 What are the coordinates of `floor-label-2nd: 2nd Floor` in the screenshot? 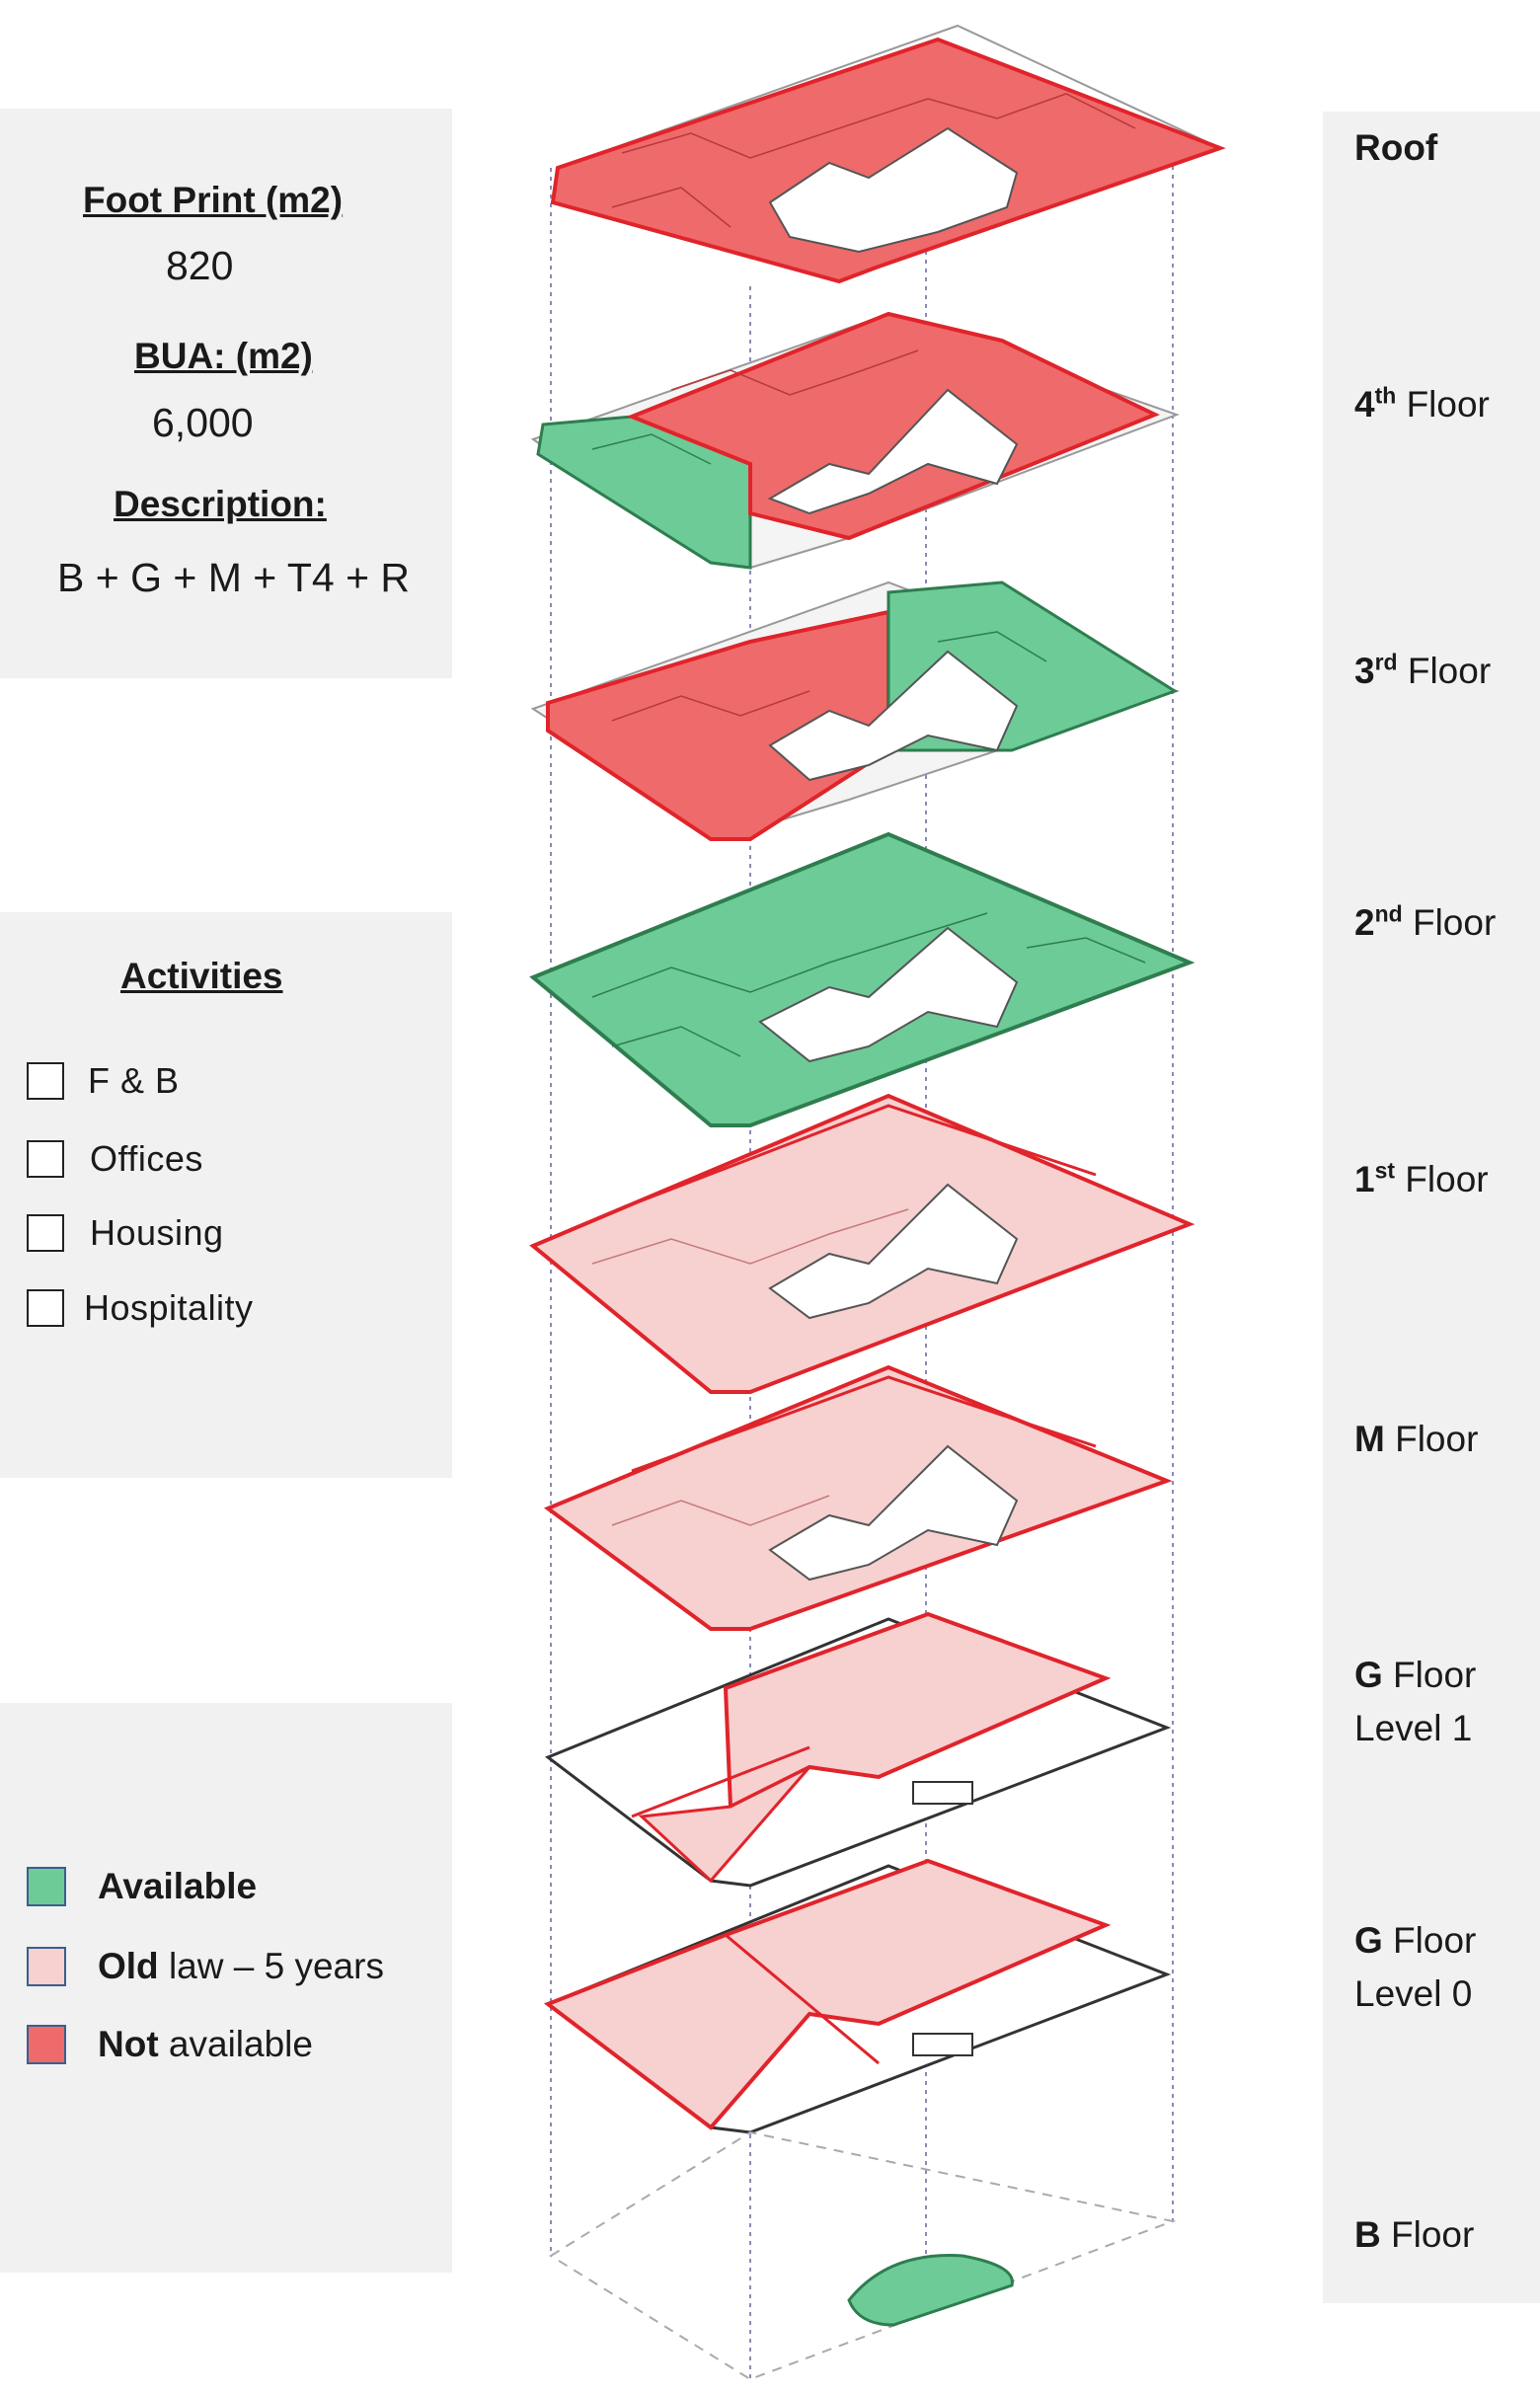 It's located at (1425, 921).